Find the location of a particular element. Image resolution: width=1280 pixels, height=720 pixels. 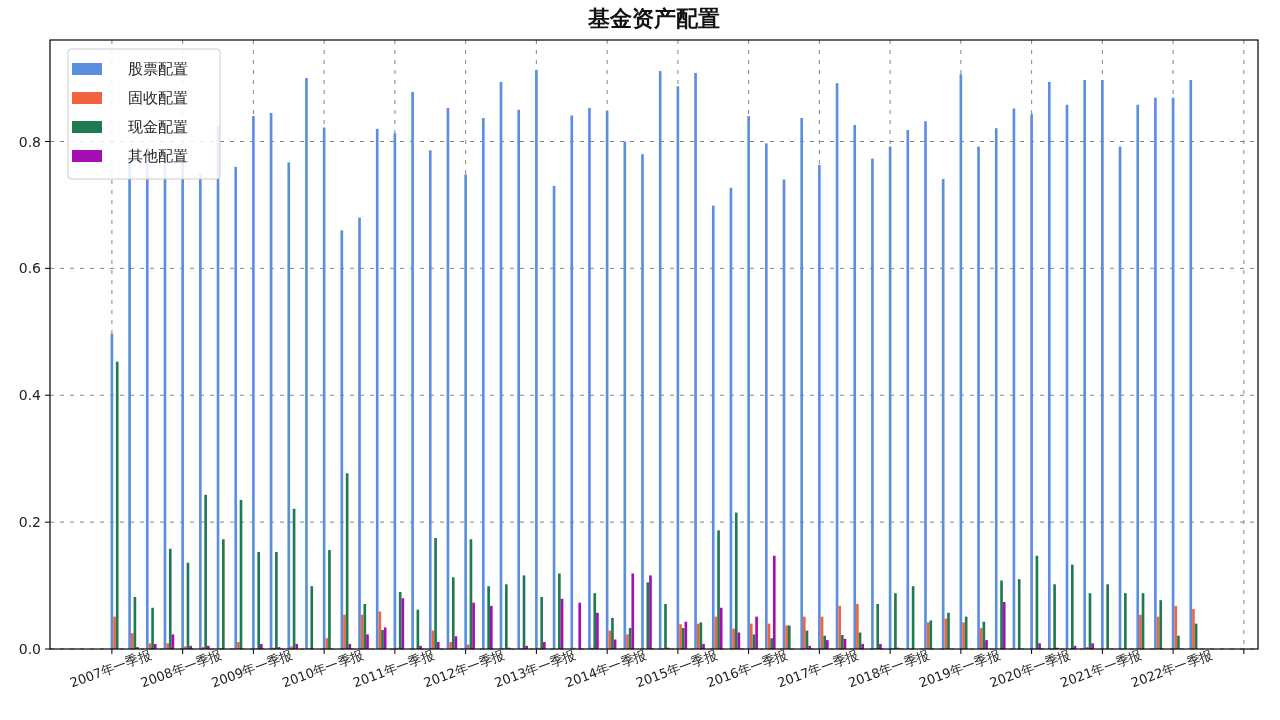

legend-label: 股票配置 is located at coordinates (158, 69).